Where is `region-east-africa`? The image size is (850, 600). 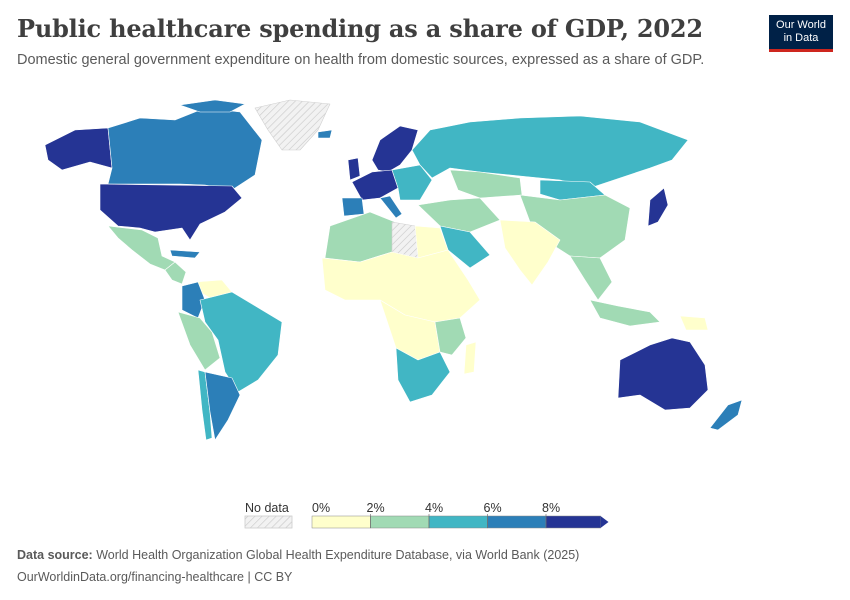 region-east-africa is located at coordinates (450, 336).